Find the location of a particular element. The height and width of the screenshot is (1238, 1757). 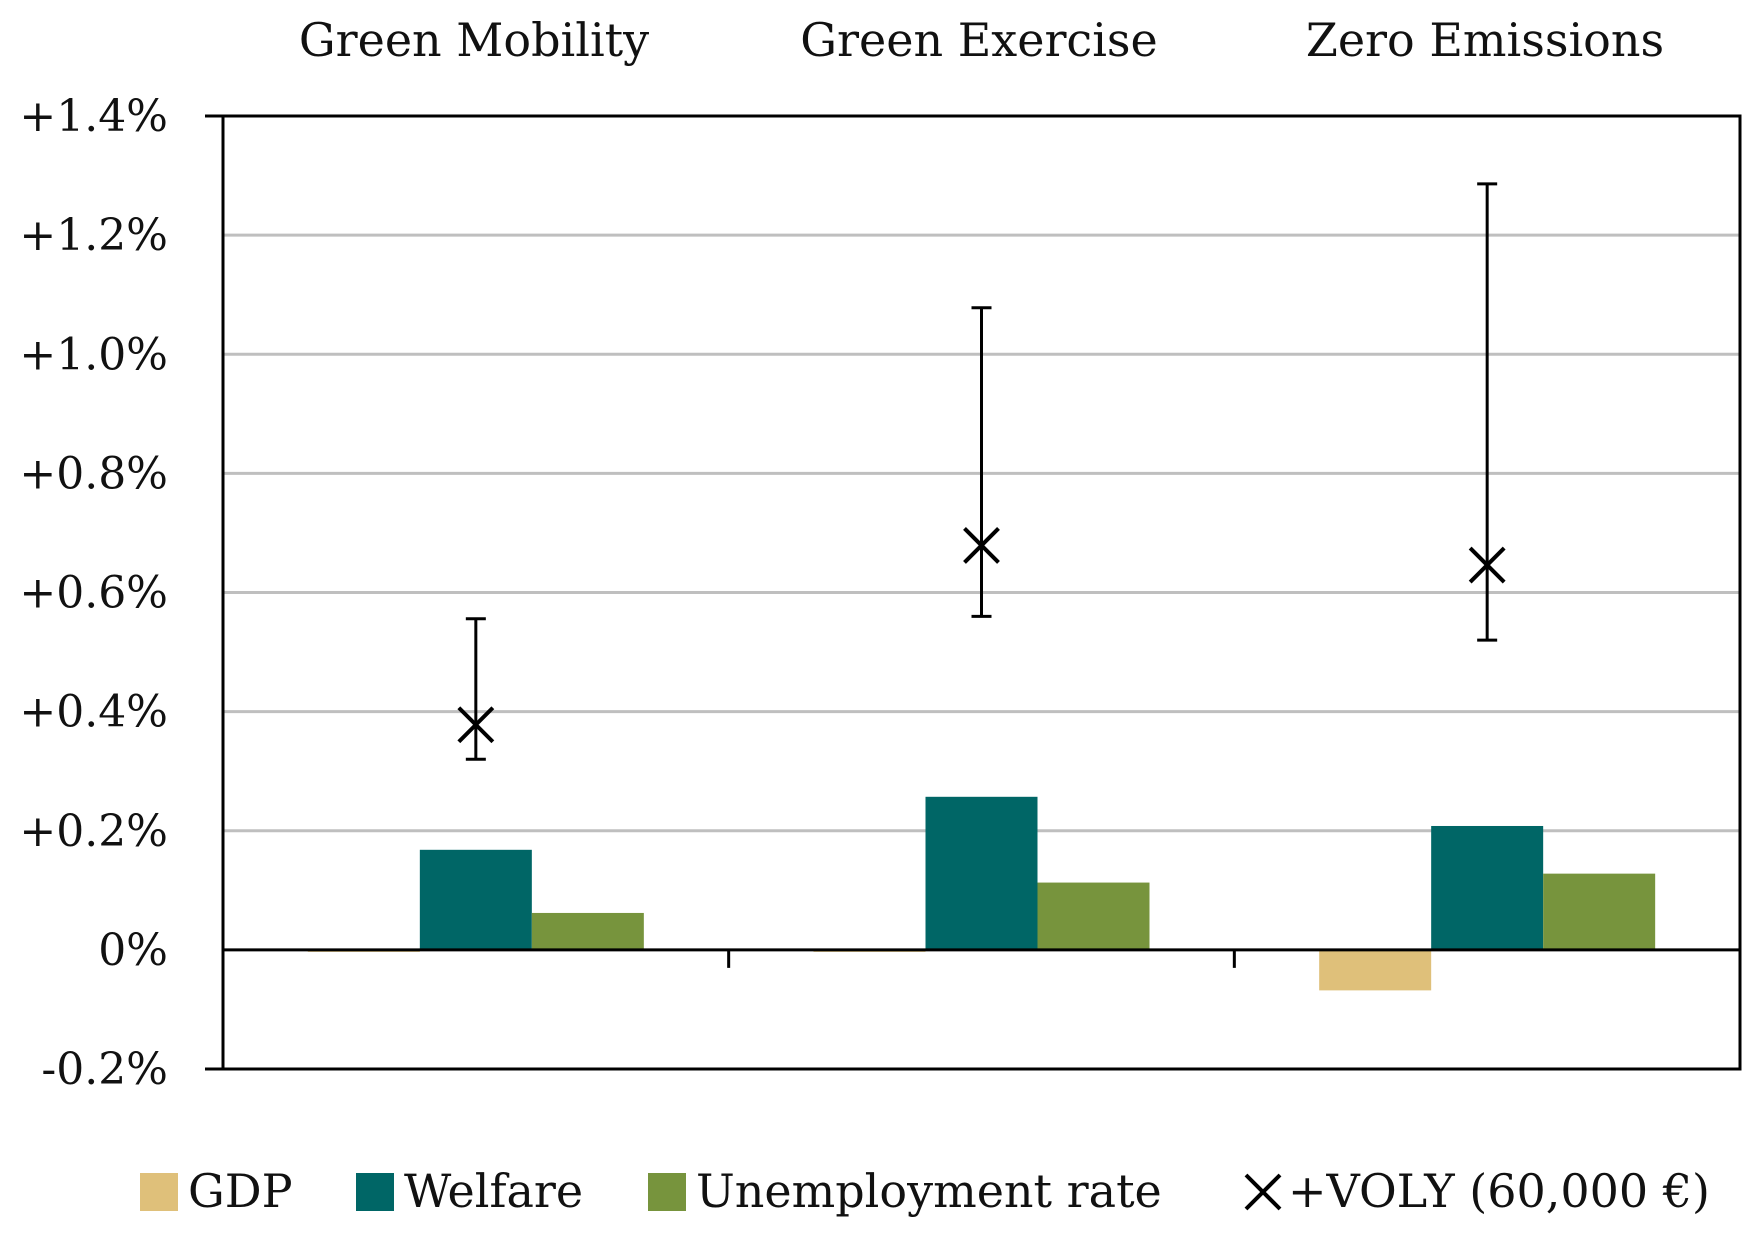

y-tick-label-6: +0.2% is located at coordinates (93, 831).